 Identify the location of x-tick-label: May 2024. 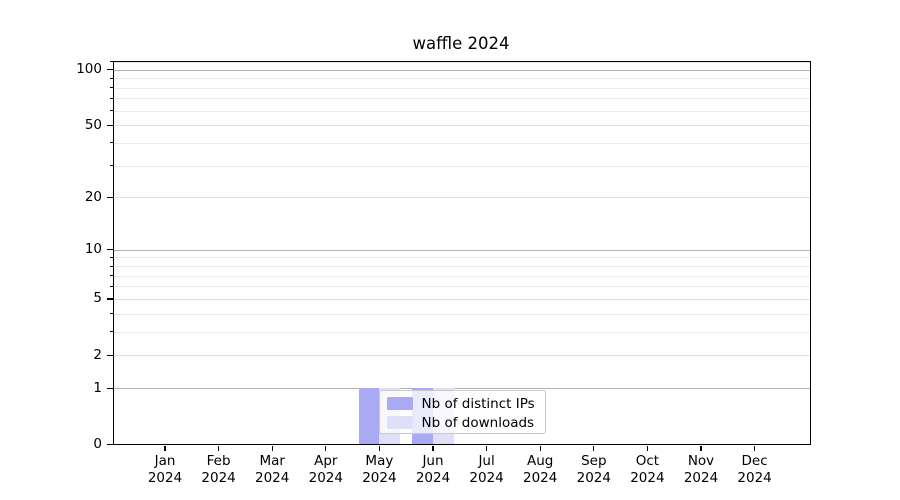
(379, 470).